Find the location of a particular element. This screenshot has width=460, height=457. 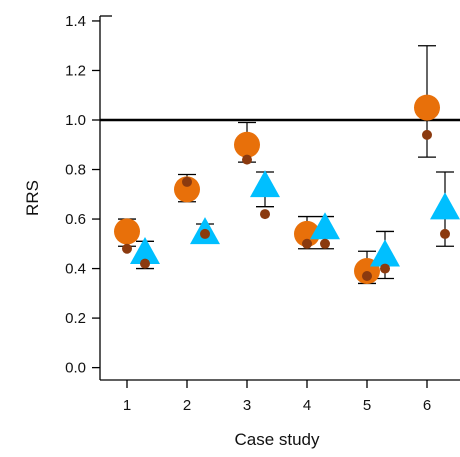

x-tick-label: 5 is located at coordinates (367, 405).